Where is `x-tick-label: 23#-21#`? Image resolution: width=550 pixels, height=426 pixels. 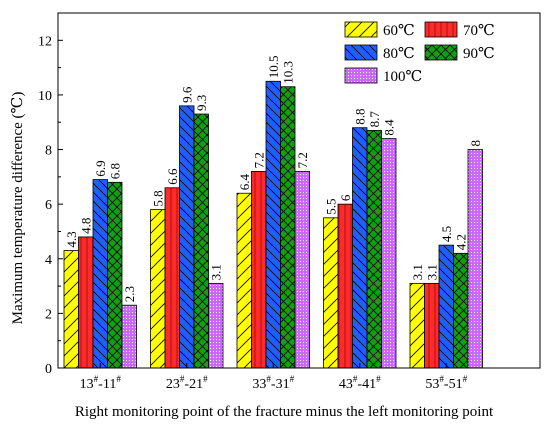 x-tick-label: 23#-21# is located at coordinates (187, 383).